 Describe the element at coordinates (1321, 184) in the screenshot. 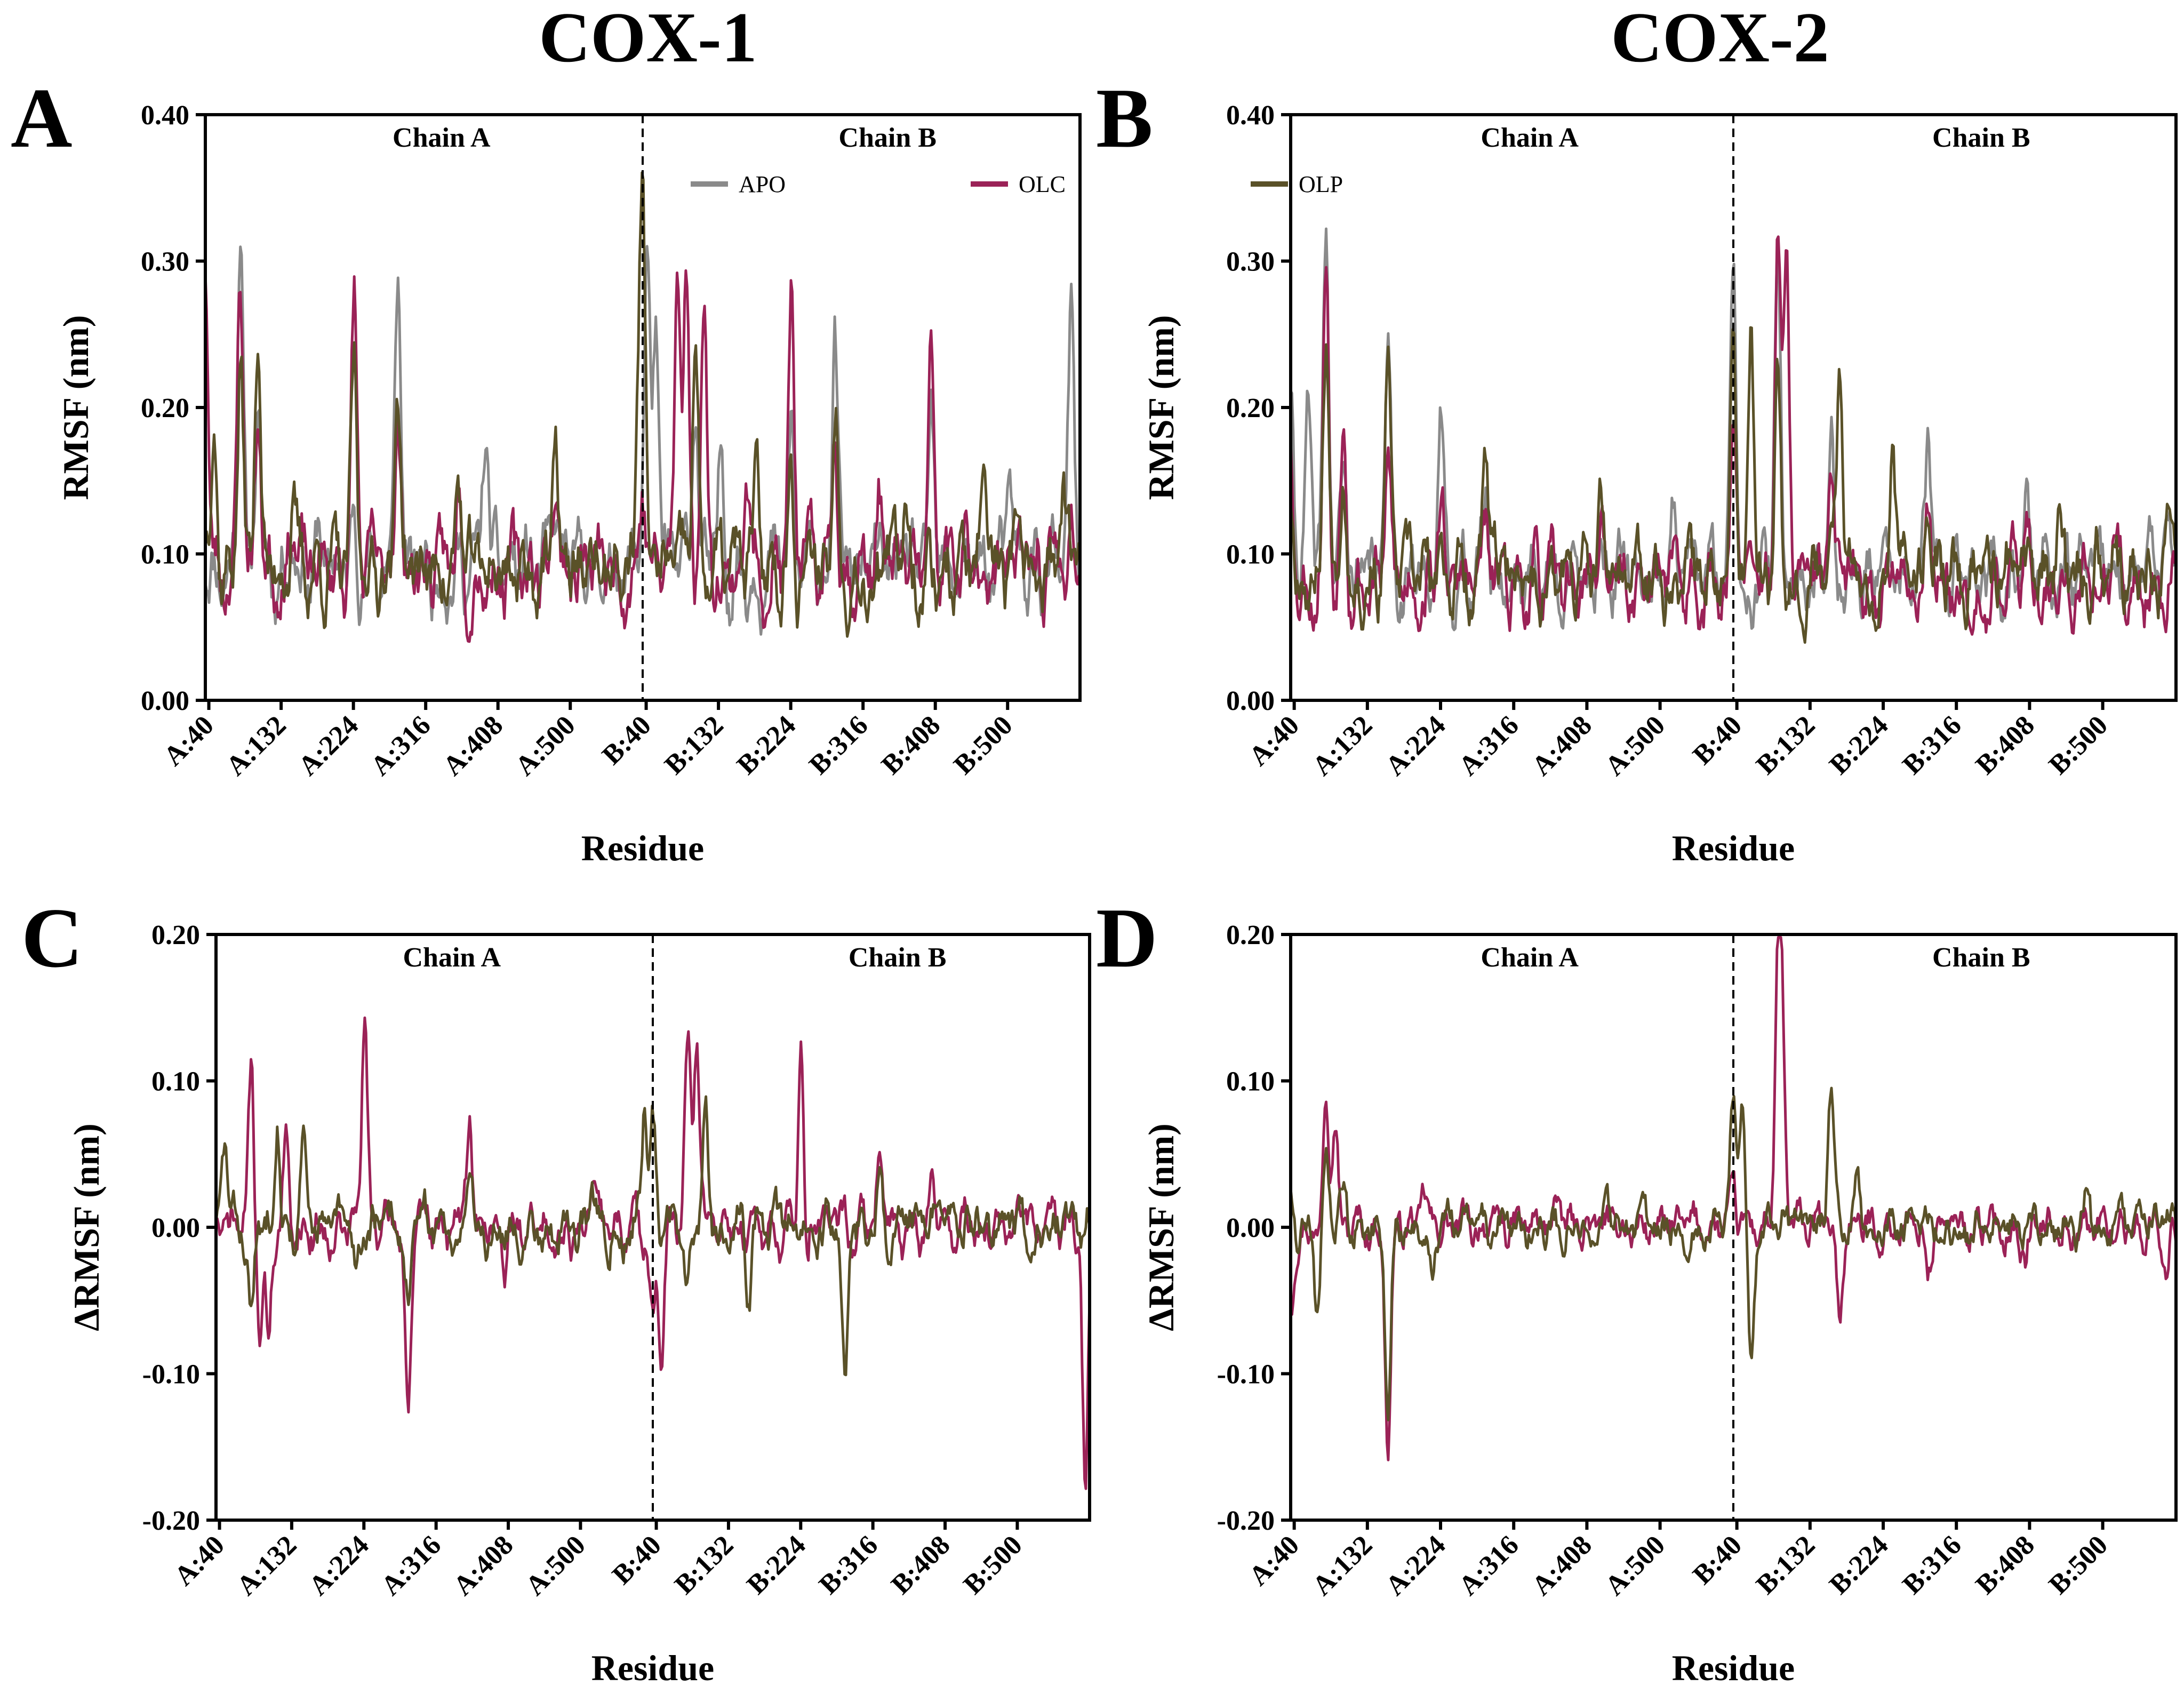

I see `legend-label-olp: OLP` at that location.